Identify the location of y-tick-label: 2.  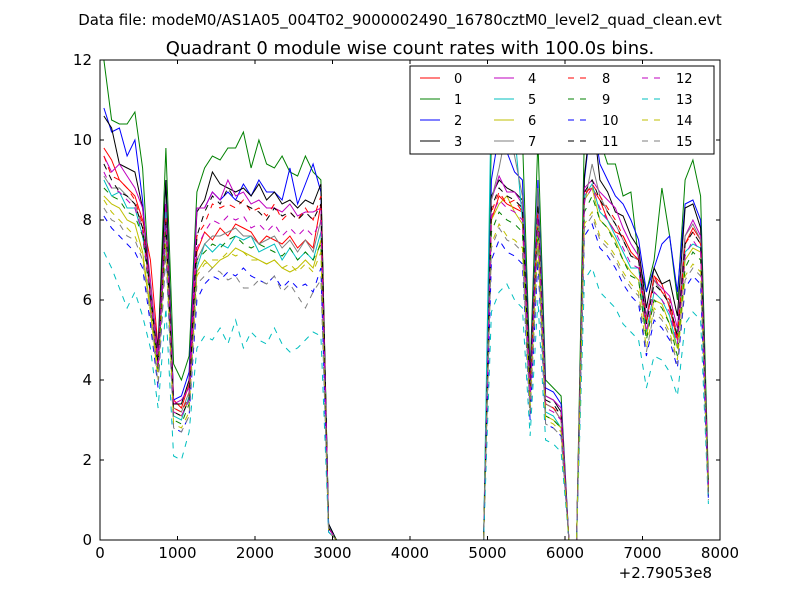
(87, 460).